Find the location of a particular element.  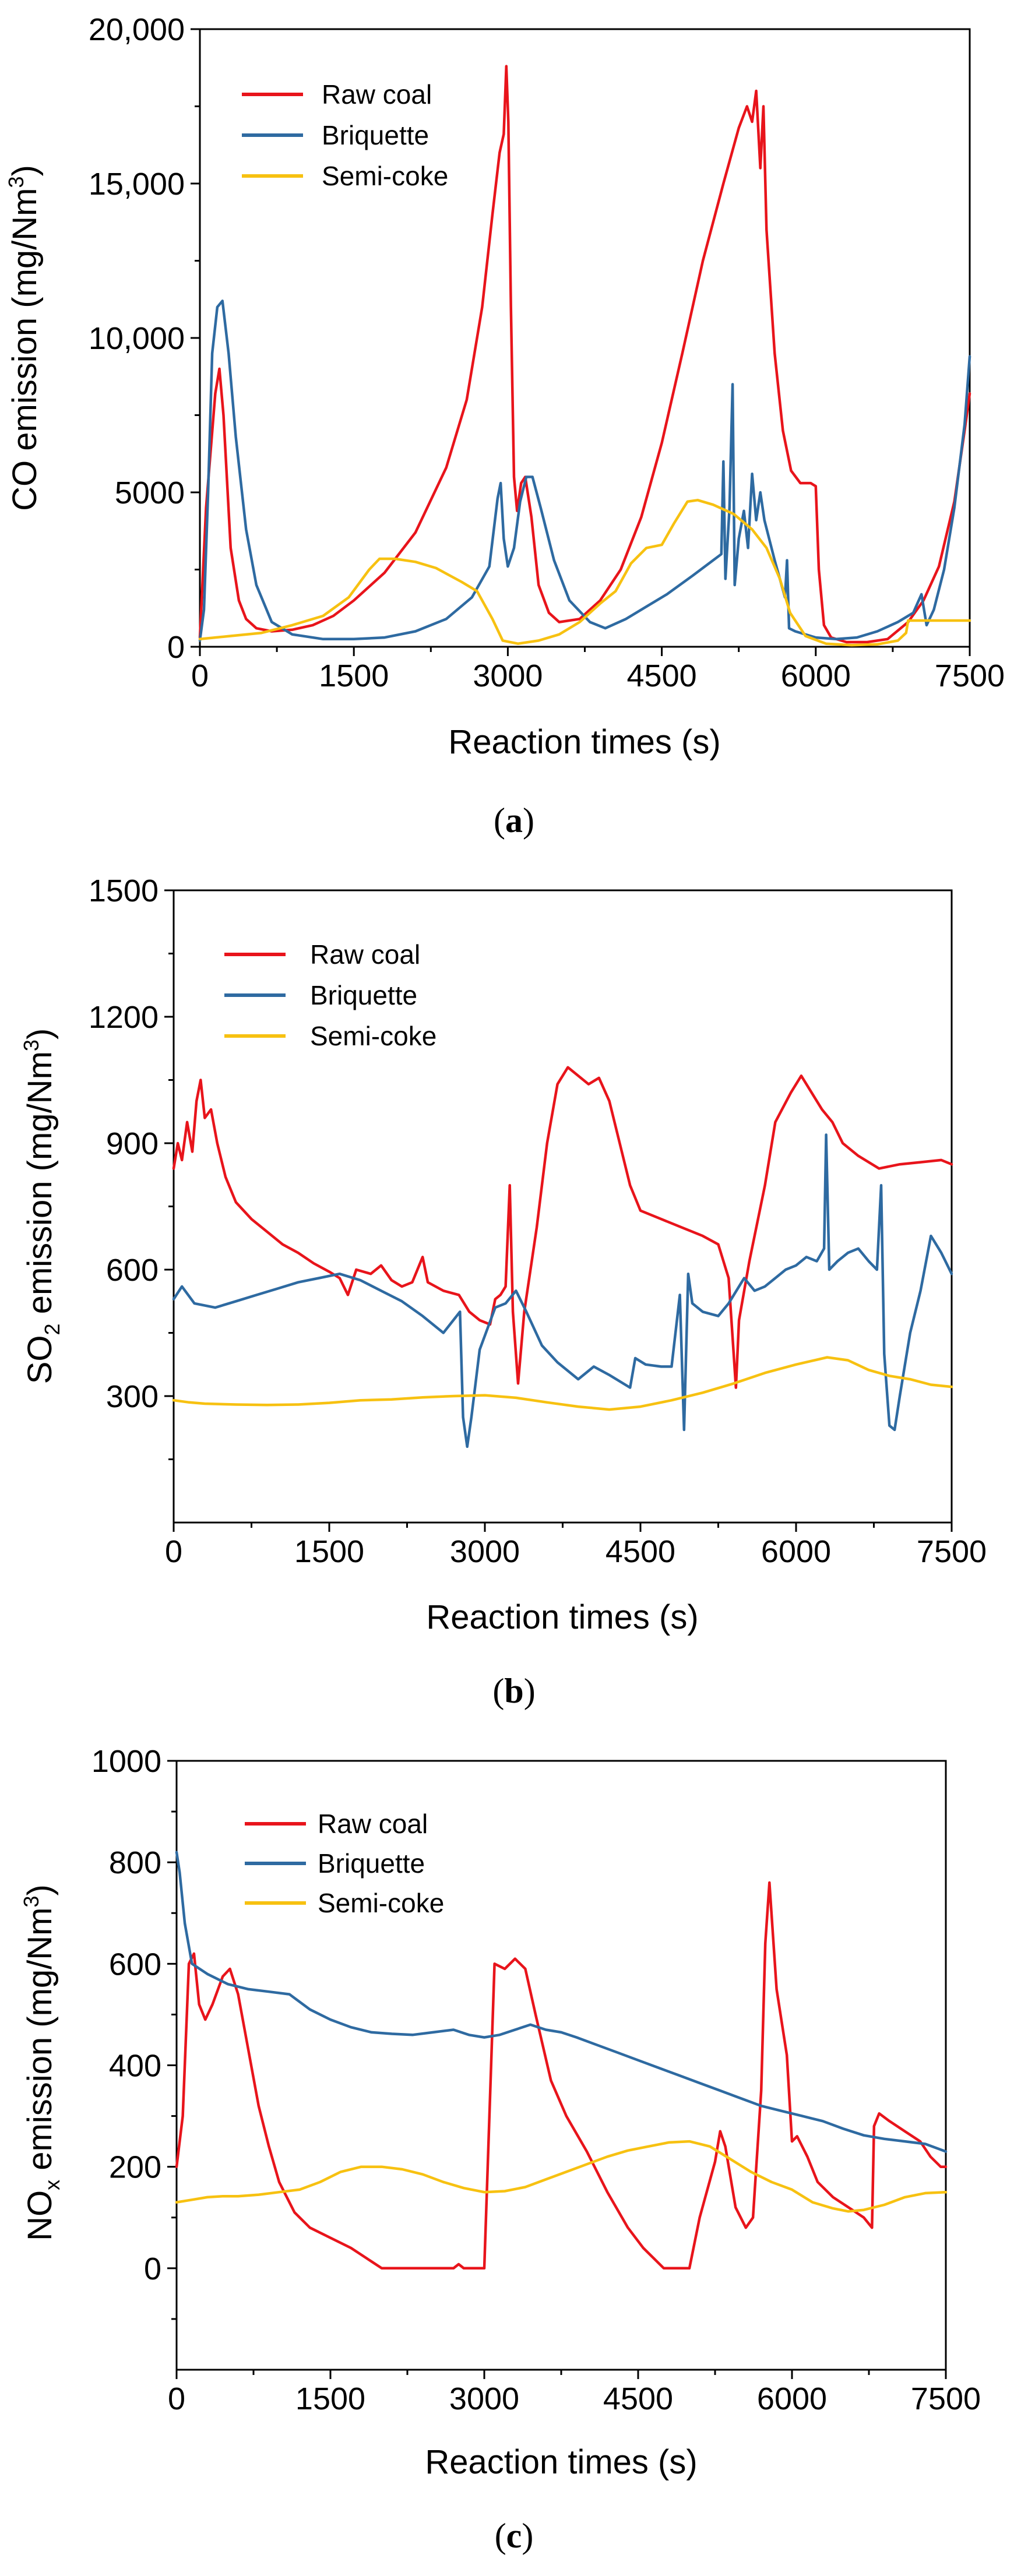

y-tick-label: 900 is located at coordinates (132, 1143).